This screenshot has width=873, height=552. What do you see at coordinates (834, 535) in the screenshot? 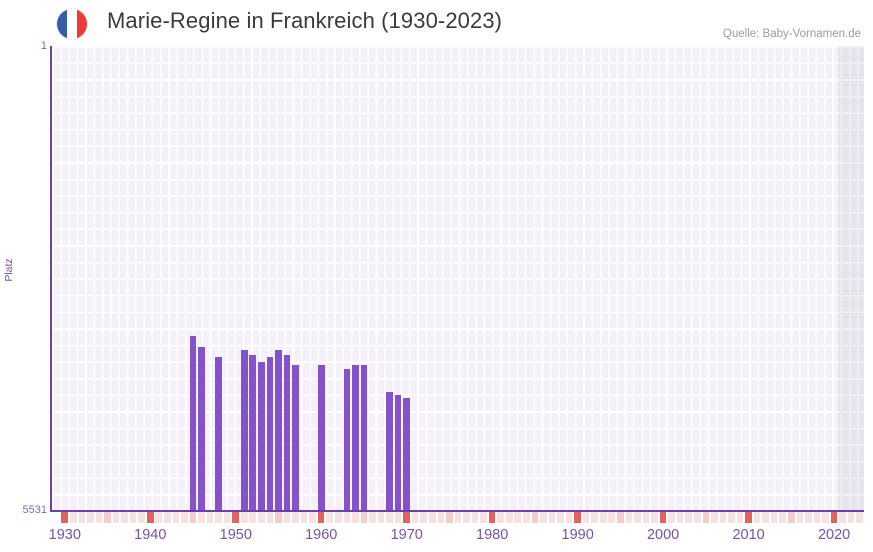
I see `x-axis-tick-label: 2020` at bounding box center [834, 535].